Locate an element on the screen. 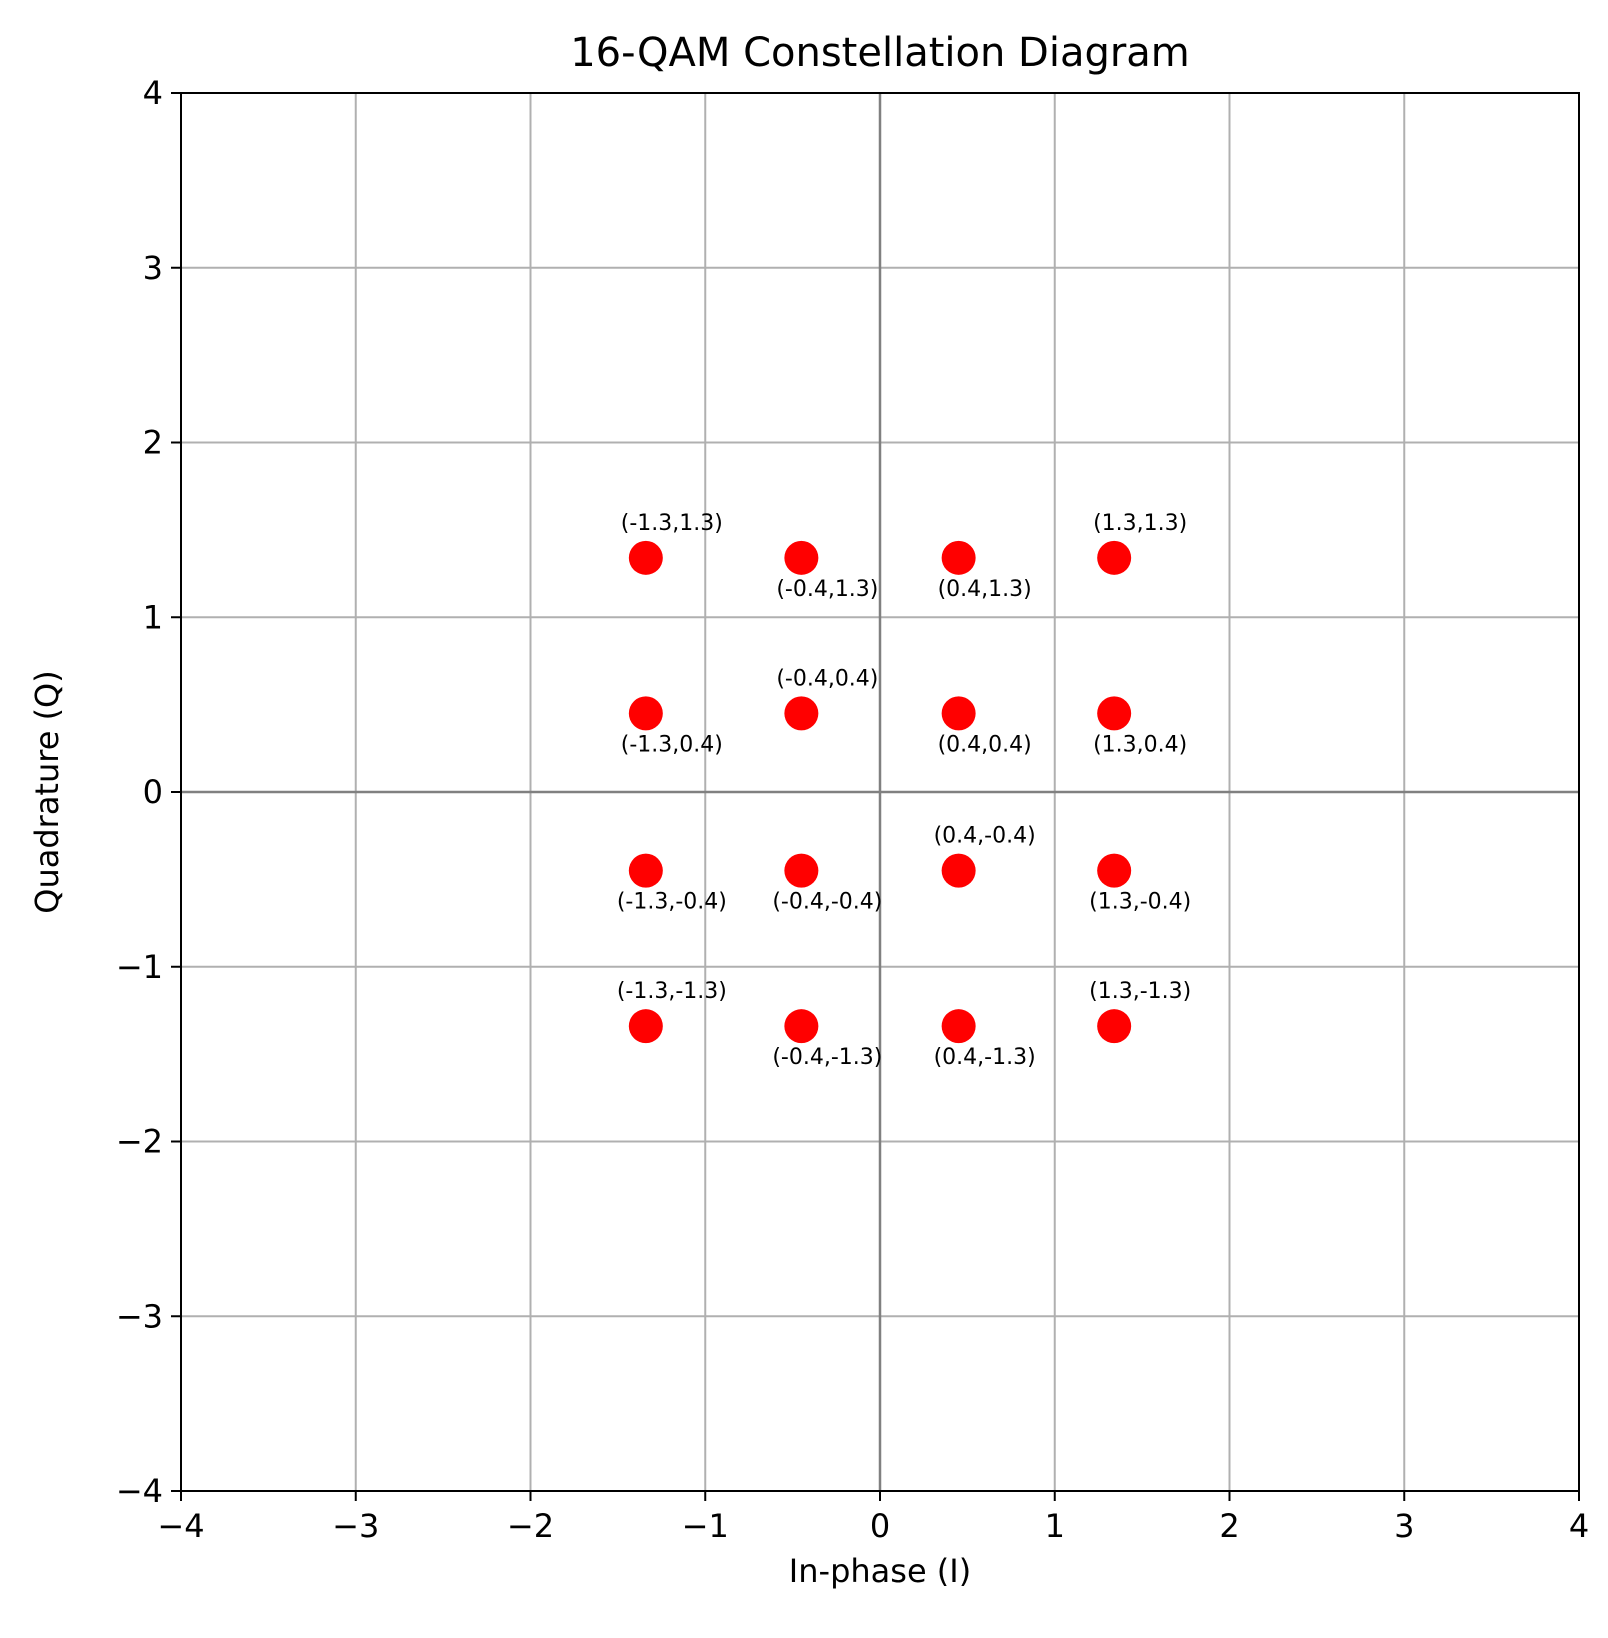 This screenshot has width=1608, height=1638. x-tick-label-3: −1 is located at coordinates (705, 1526).